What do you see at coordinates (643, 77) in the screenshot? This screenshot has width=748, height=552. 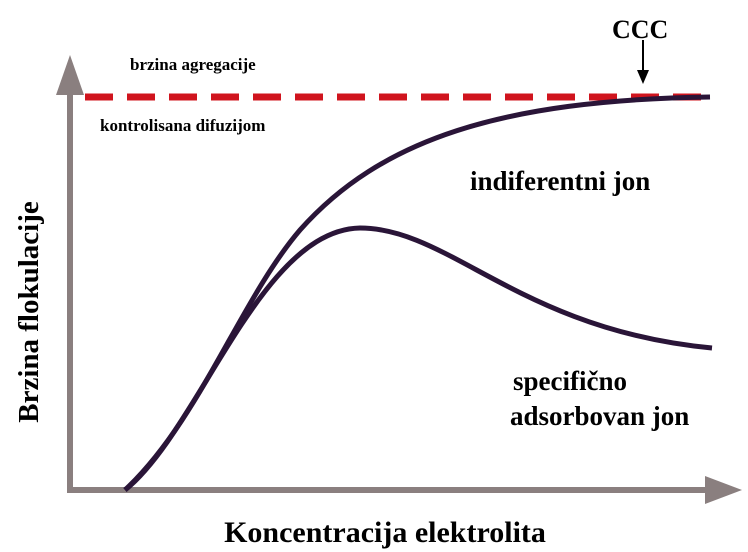 I see `ccc-arrowhead` at bounding box center [643, 77].